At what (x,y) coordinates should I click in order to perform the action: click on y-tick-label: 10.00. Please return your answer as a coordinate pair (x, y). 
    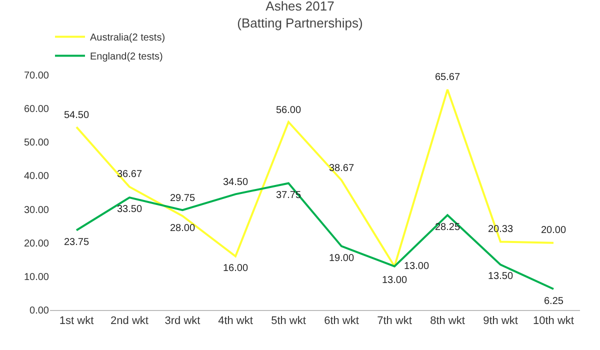
    Looking at the image, I should click on (37, 277).